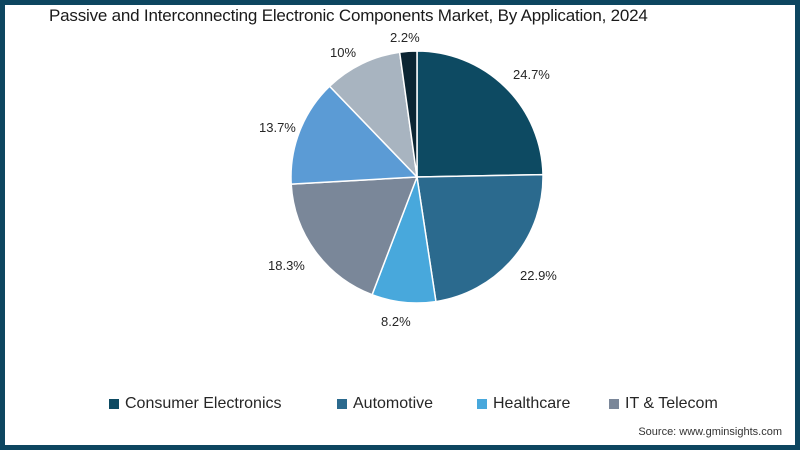 Image resolution: width=800 pixels, height=450 pixels. I want to click on legend-item-healthcare: Healthcare, so click(523, 404).